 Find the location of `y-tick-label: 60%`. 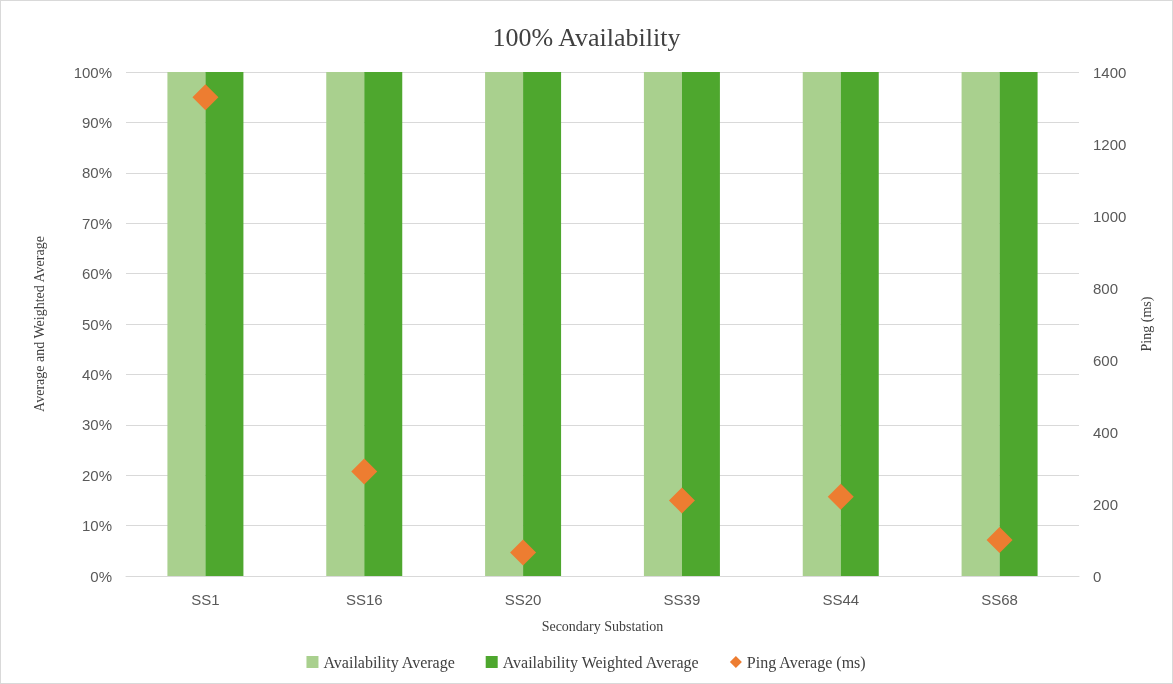

y-tick-label: 60% is located at coordinates (96, 274).